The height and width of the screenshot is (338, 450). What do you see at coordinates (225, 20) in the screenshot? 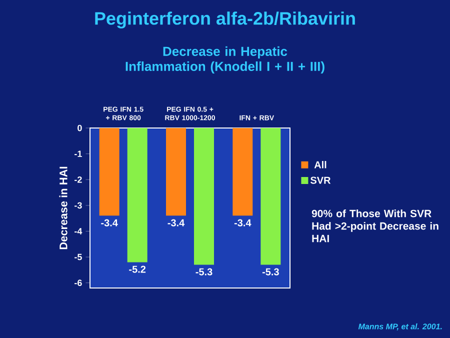
I see `chart-title: Peginterferon alfa-2b/Ribavirin` at bounding box center [225, 20].